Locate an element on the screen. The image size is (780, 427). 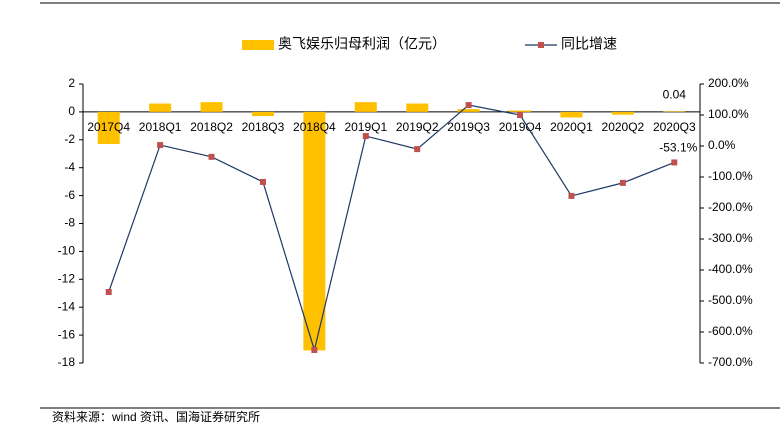
x-tick-label: 2020Q2 is located at coordinates (623, 127).